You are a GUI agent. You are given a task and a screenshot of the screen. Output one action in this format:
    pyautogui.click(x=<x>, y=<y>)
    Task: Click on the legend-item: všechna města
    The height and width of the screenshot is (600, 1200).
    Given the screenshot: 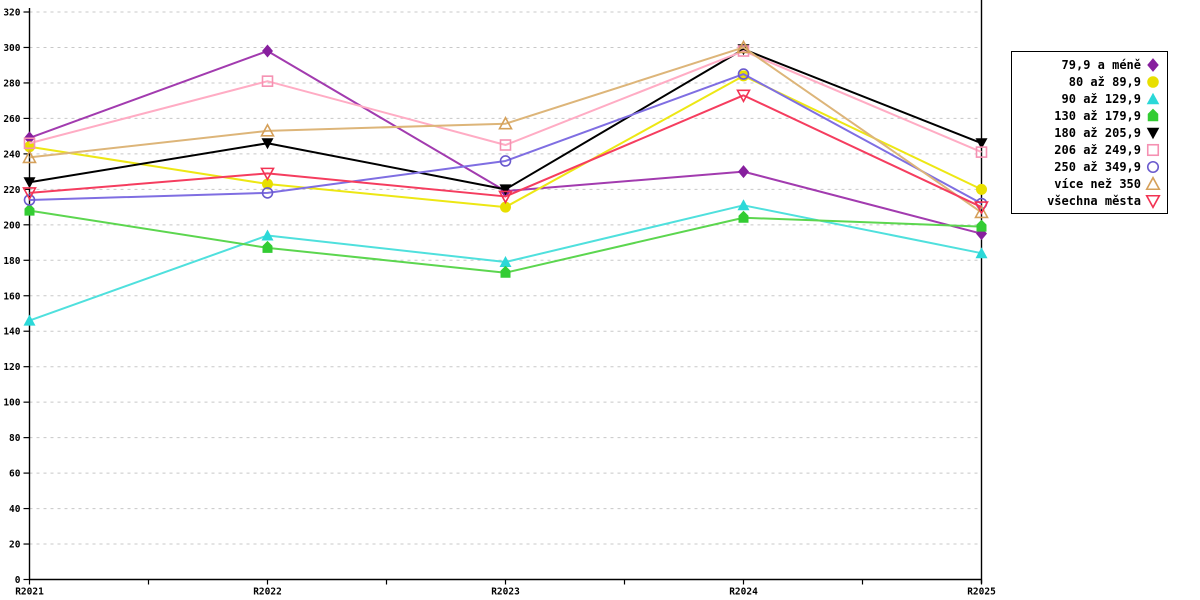 What is the action you would take?
    pyautogui.click(x=1088, y=200)
    